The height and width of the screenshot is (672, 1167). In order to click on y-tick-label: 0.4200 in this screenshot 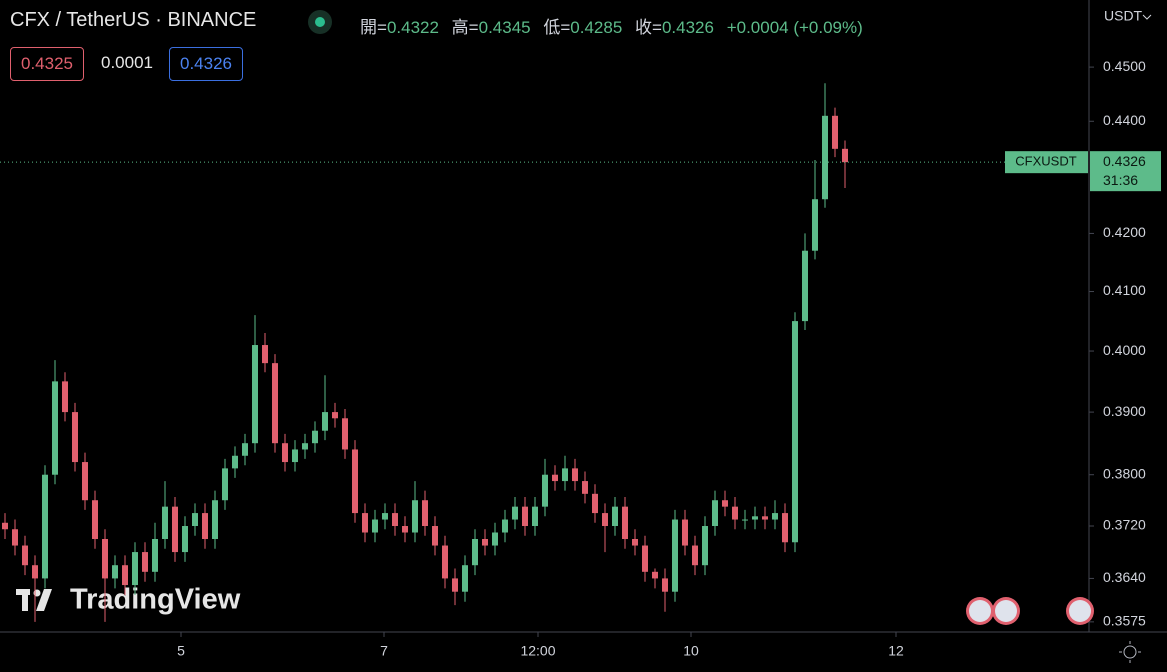, I will do `click(1124, 232)`.